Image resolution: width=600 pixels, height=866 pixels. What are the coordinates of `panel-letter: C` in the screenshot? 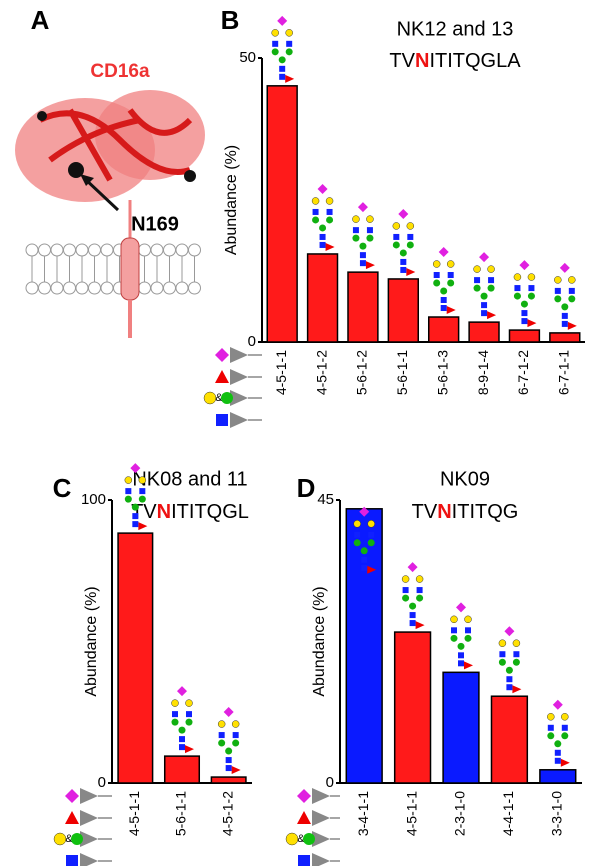 It's located at (62, 488).